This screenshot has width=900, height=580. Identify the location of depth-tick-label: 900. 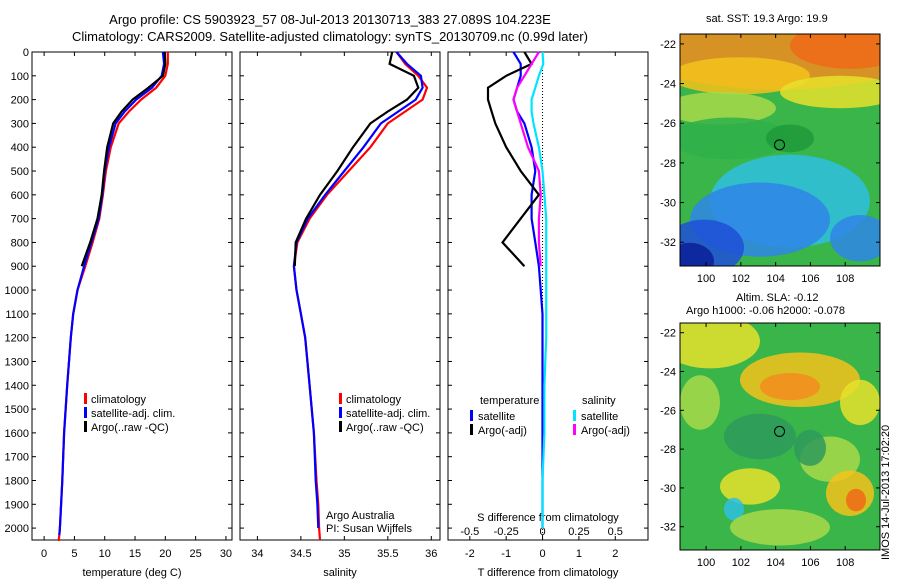
(20, 267).